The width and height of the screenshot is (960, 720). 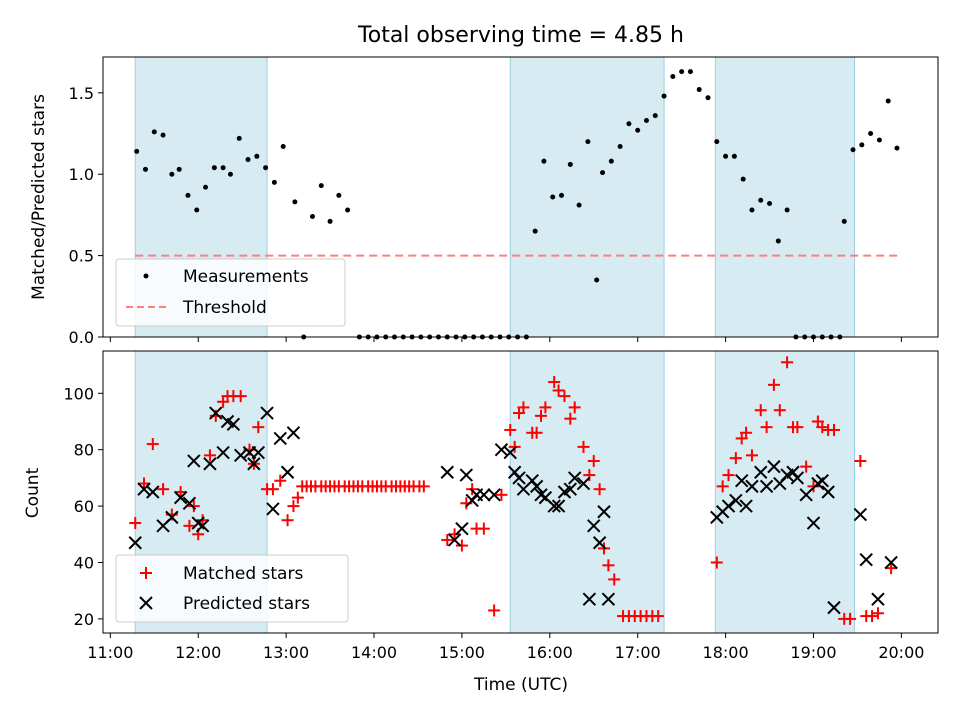 What do you see at coordinates (78, 393) in the screenshot?
I see `bottom-y-tick-label: 100` at bounding box center [78, 393].